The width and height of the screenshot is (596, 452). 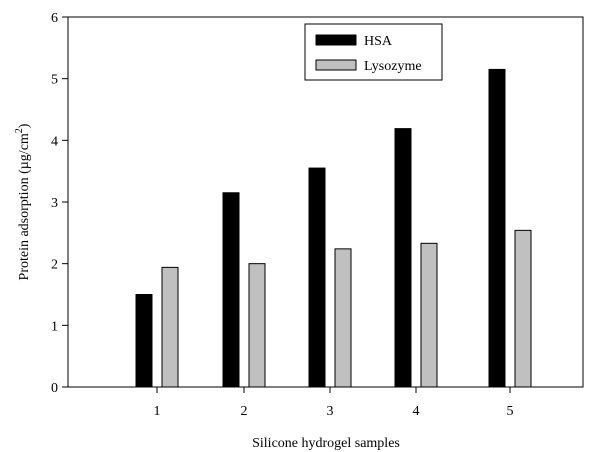 I want to click on legend-swatch-lysozyme, so click(x=336, y=65).